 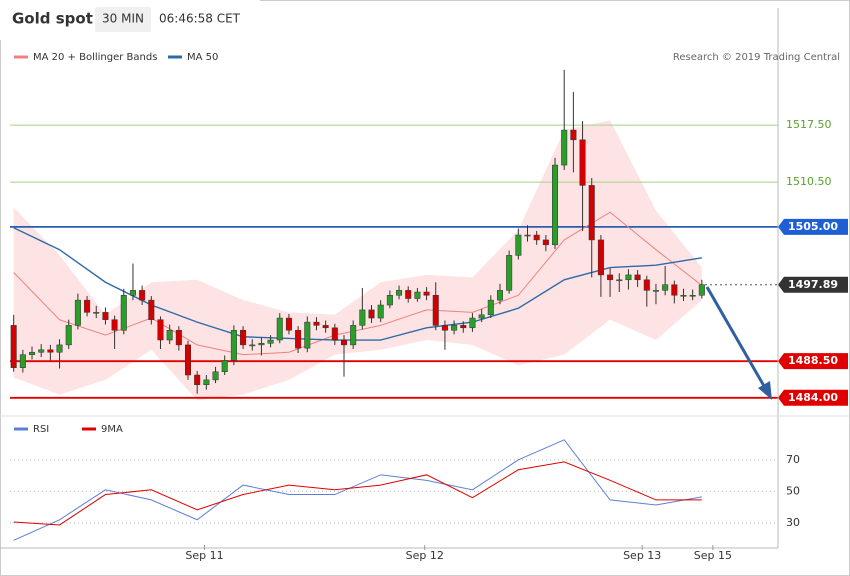 I want to click on level-label: 1484.00, so click(x=813, y=397).